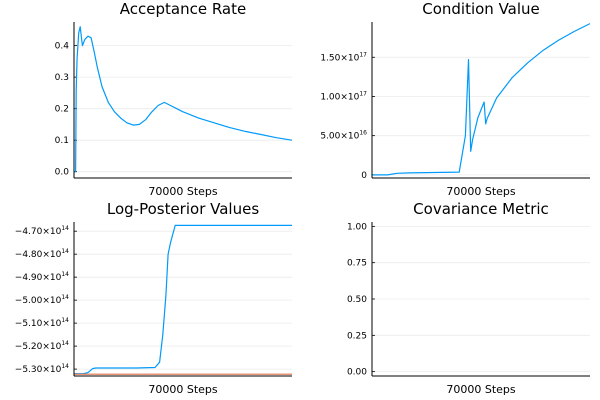  I want to click on y-tick-label: 0.00, so click(357, 373).